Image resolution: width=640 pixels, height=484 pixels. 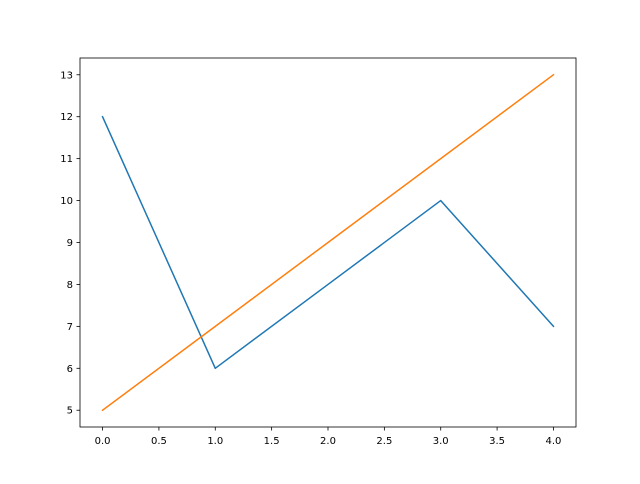 I want to click on y-tick-label: 13, so click(x=66, y=75).